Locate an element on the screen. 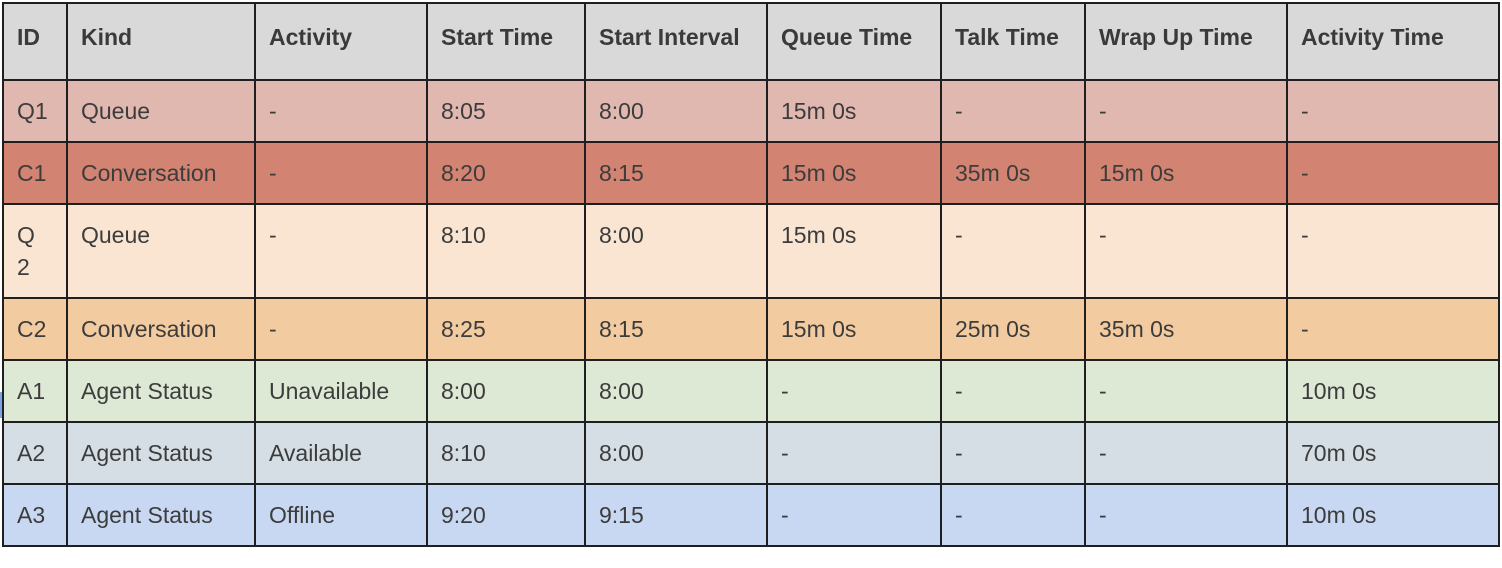 This screenshot has height=568, width=1502. cell-start-interval: 9:15 is located at coordinates (676, 515).